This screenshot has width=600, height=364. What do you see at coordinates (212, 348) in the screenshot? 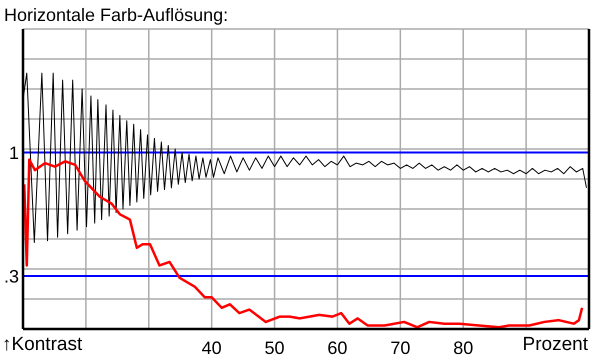
I see `x-tick-label: 40` at bounding box center [212, 348].